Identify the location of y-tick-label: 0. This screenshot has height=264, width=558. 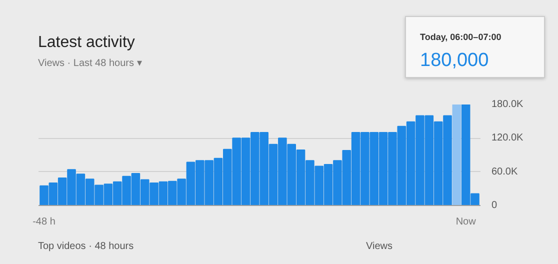
(495, 205).